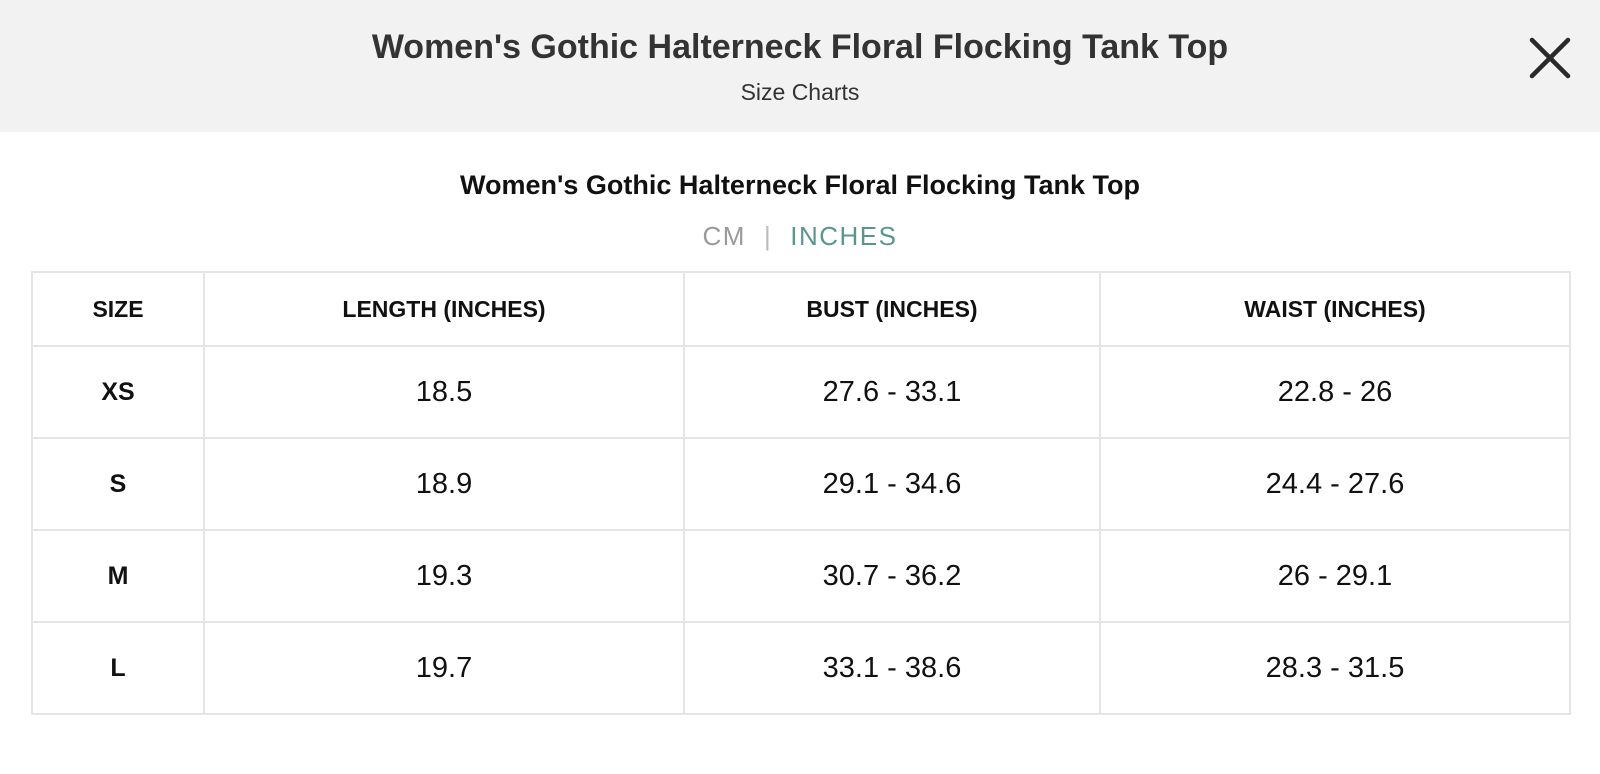 The width and height of the screenshot is (1600, 774). I want to click on column-header-length: LENGTH (INCHES), so click(444, 309).